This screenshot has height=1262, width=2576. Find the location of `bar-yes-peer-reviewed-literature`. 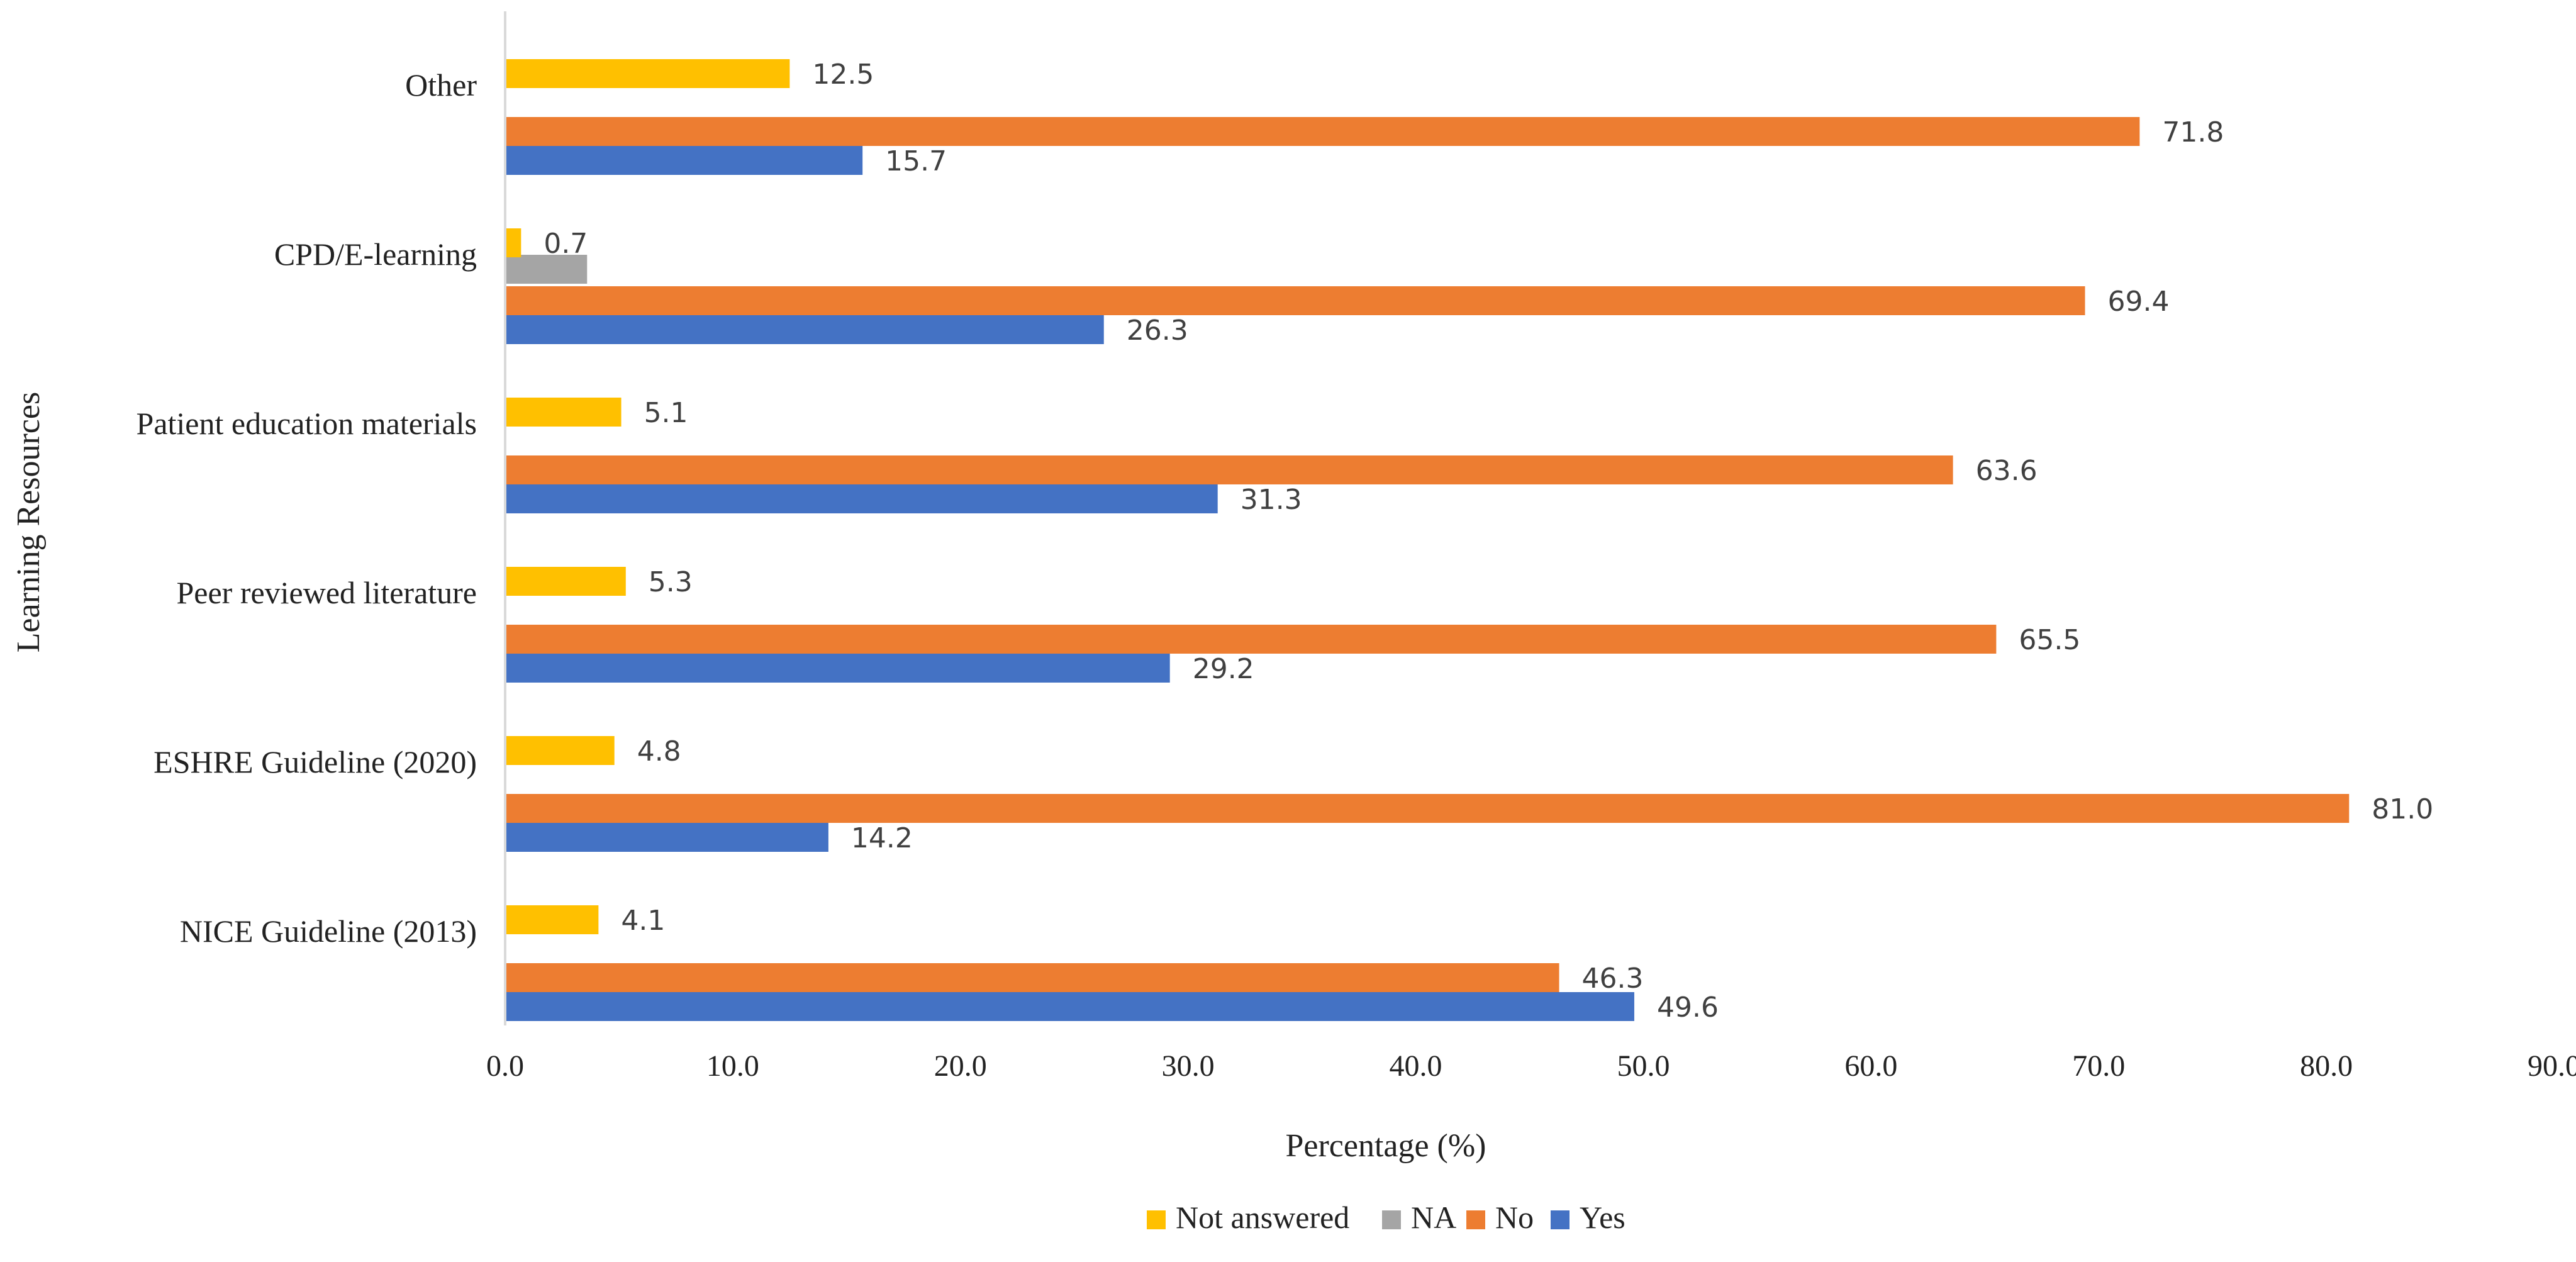

bar-yes-peer-reviewed-literature is located at coordinates (837, 668).